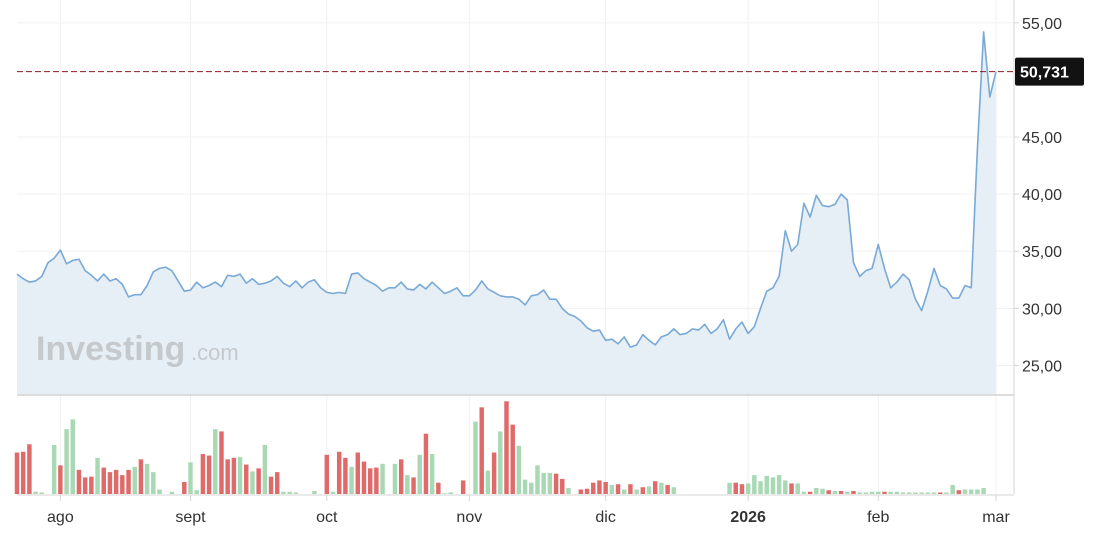 This screenshot has height=549, width=1094. What do you see at coordinates (1042, 195) in the screenshot?
I see `y-tick-label: 40,00` at bounding box center [1042, 195].